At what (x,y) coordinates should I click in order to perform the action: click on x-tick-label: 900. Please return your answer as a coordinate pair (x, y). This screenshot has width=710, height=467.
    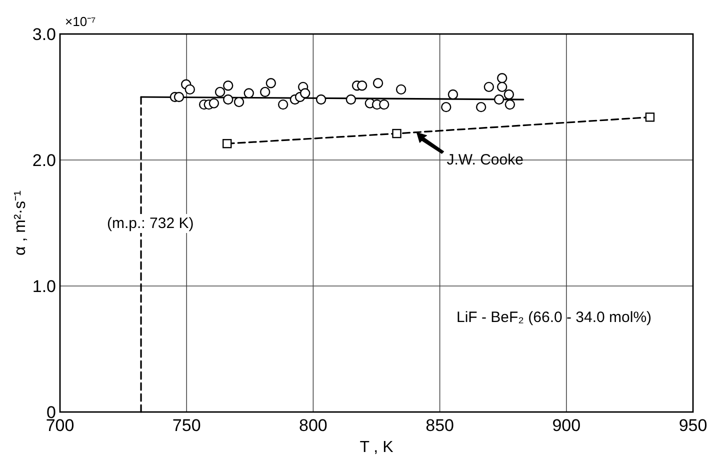
    Looking at the image, I should click on (566, 425).